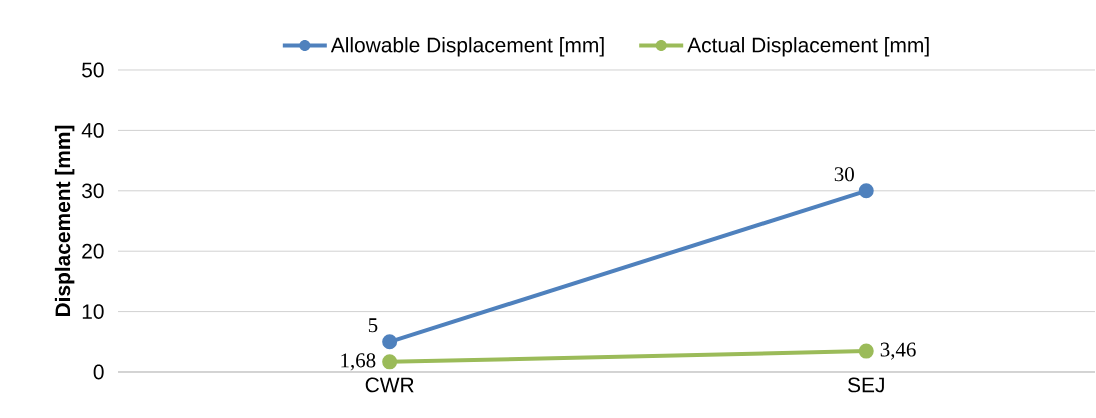 The image size is (1096, 418). I want to click on y-tick-label: 50, so click(93, 70).